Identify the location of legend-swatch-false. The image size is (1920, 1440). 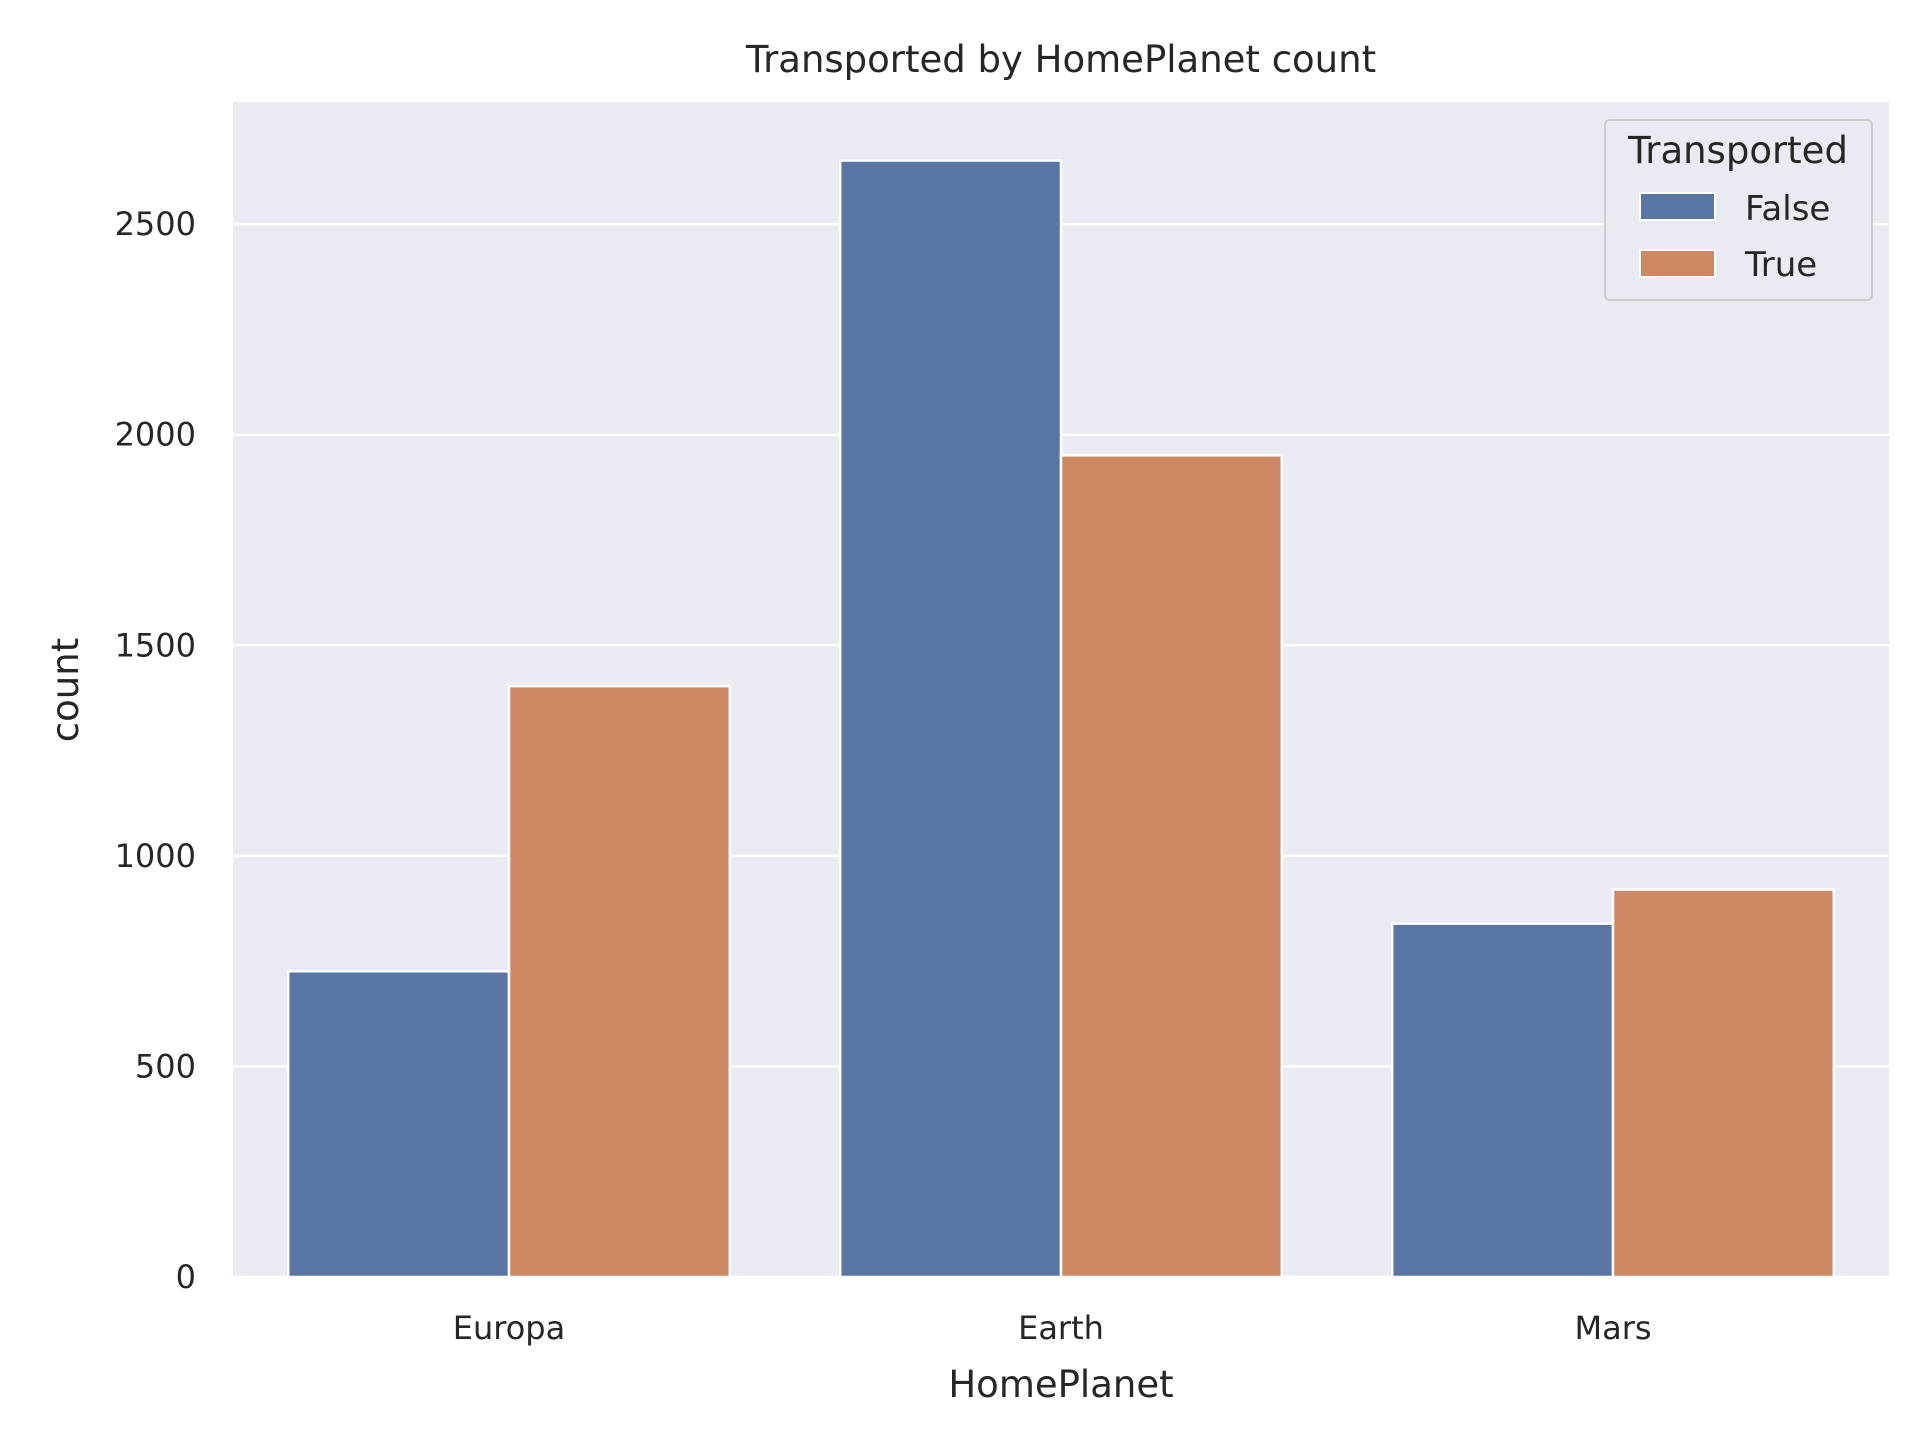
(1677, 206).